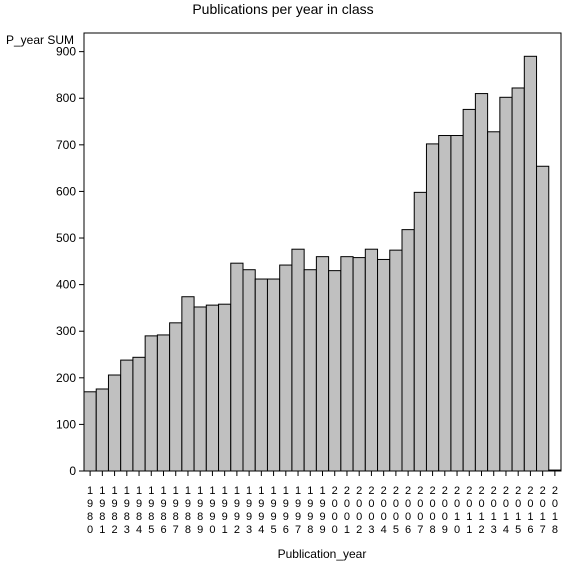  What do you see at coordinates (384, 365) in the screenshot?
I see `bar-2004` at bounding box center [384, 365].